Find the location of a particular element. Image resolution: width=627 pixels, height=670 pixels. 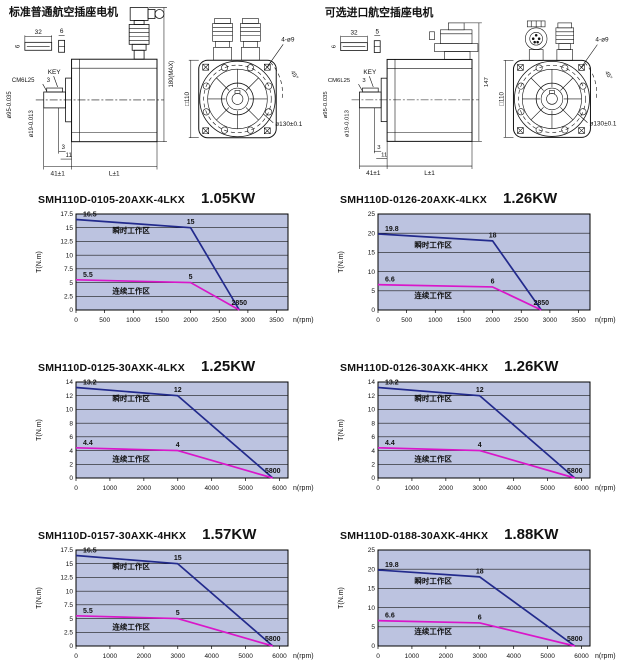

chart-power-label: 1.05KW is located at coordinates (228, 198).